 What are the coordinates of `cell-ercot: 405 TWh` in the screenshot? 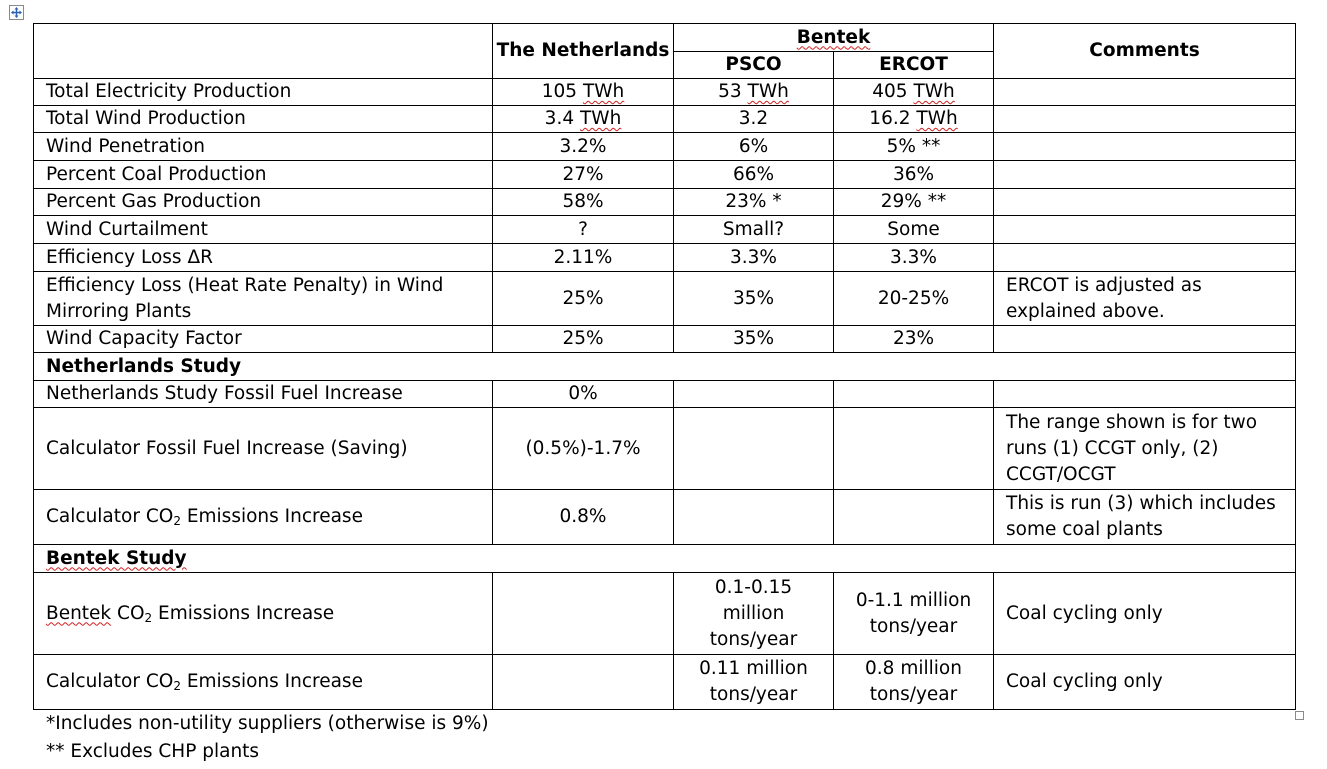 It's located at (913, 92).